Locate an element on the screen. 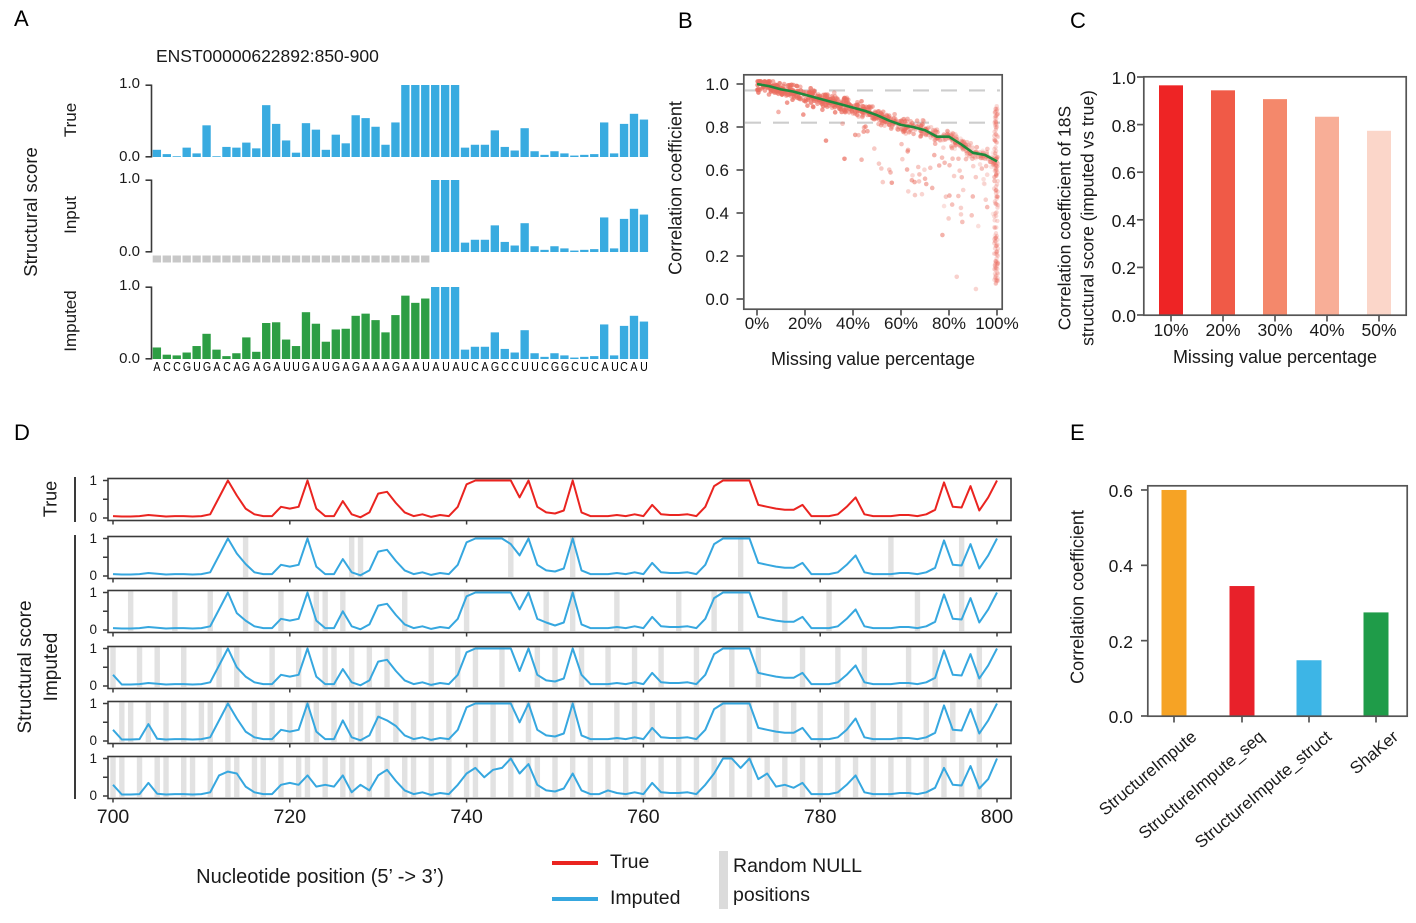 This screenshot has width=1416, height=923. panel-b-xlabel: Missing value percentage is located at coordinates (873, 359).